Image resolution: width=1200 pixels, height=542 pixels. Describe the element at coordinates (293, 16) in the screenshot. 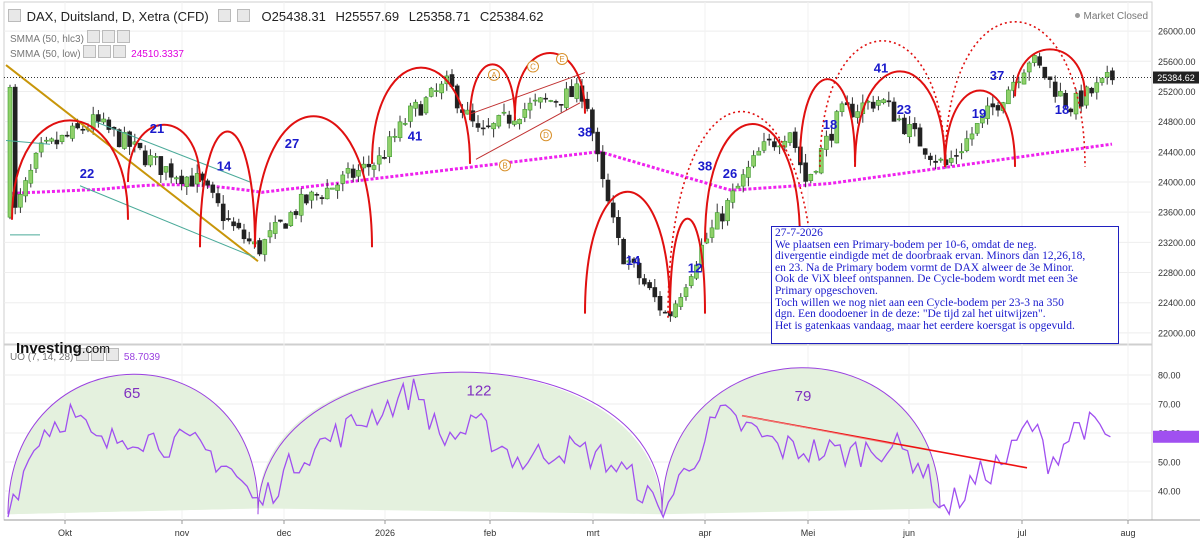

I see `open-value: O25438.31` at that location.